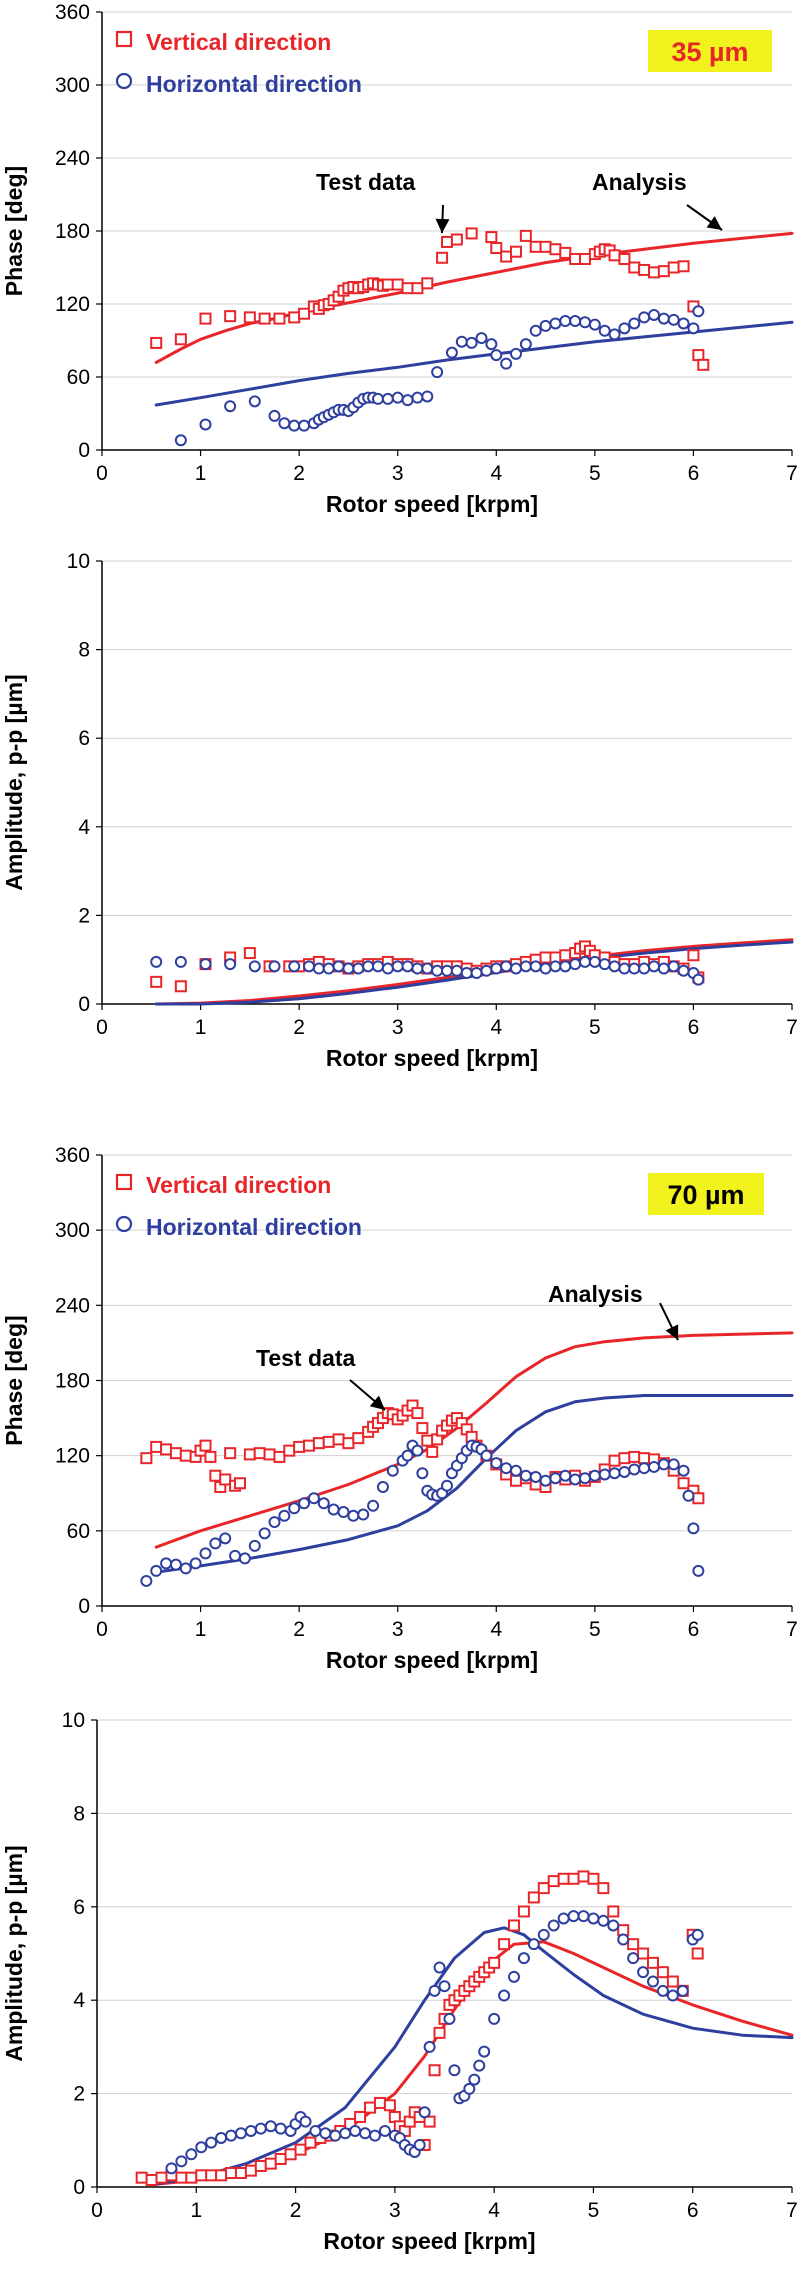 Image resolution: width=800 pixels, height=2276 pixels. Describe the element at coordinates (79, 1907) in the screenshot. I see `y-tick-label: 6` at that location.